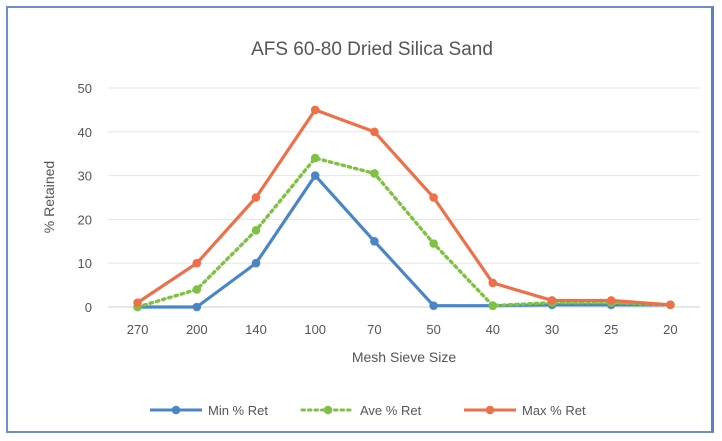 This screenshot has height=441, width=722. I want to click on y-tick-label: 10, so click(85, 263).